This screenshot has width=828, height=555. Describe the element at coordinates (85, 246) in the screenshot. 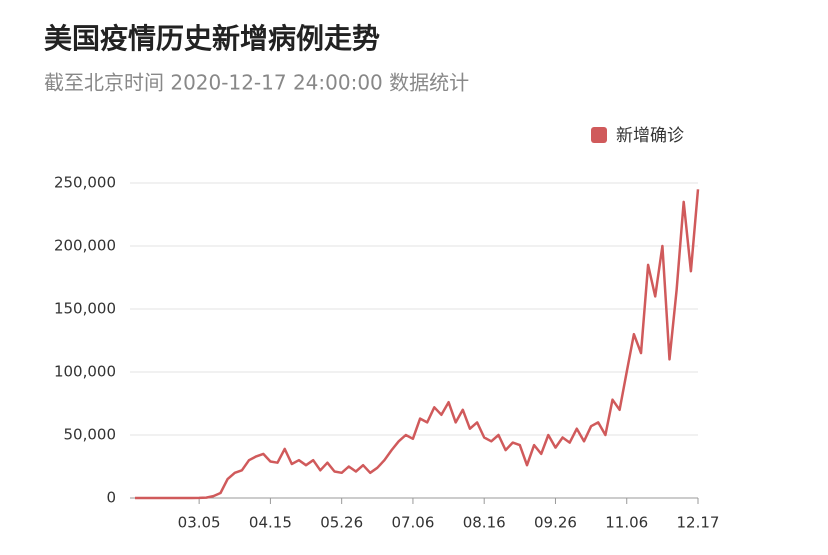

I see `y-tick-label: 200,000` at that location.